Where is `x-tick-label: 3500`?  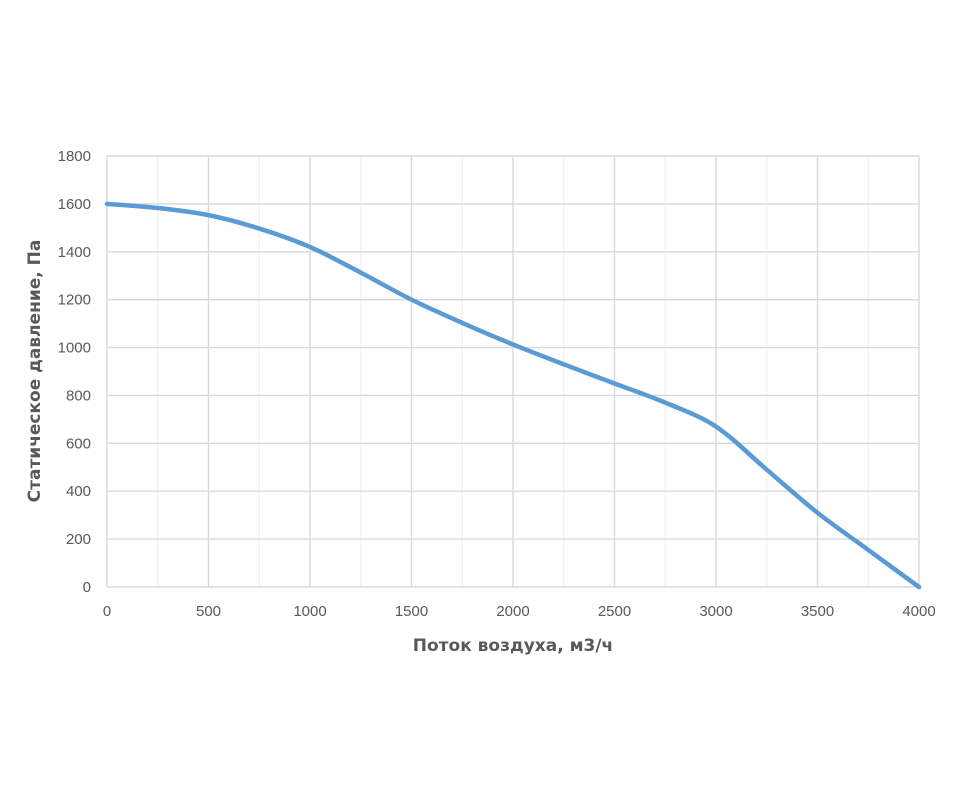 x-tick-label: 3500 is located at coordinates (817, 611).